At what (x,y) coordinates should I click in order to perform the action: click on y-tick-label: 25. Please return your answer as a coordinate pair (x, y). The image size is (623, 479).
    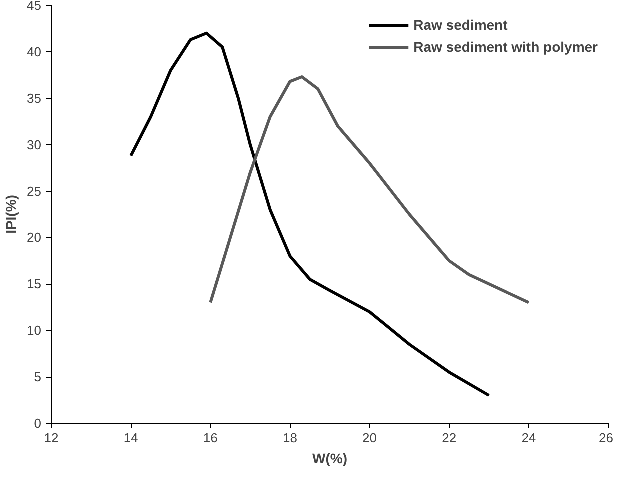
    Looking at the image, I should click on (34, 191).